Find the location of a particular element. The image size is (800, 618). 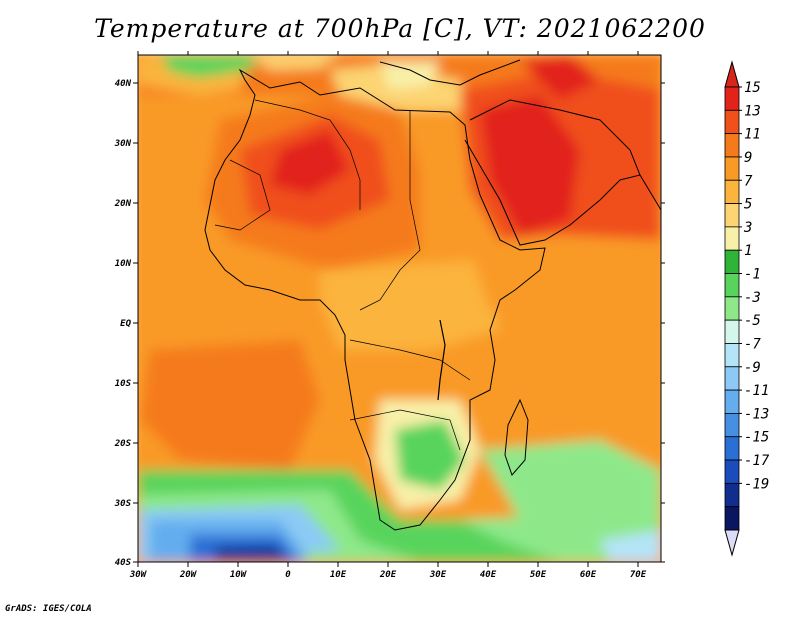

great-lakes is located at coordinates (441, 360).